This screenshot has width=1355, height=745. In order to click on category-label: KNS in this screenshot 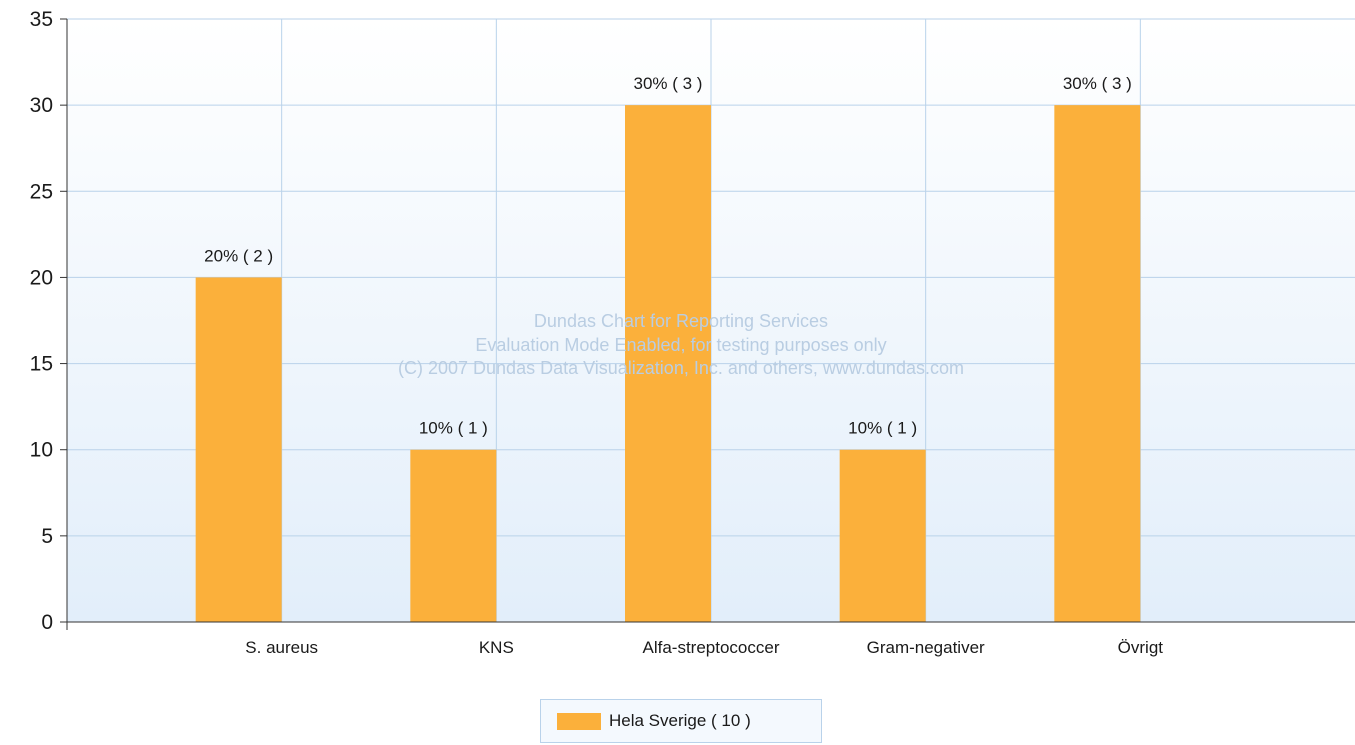, I will do `click(496, 647)`.